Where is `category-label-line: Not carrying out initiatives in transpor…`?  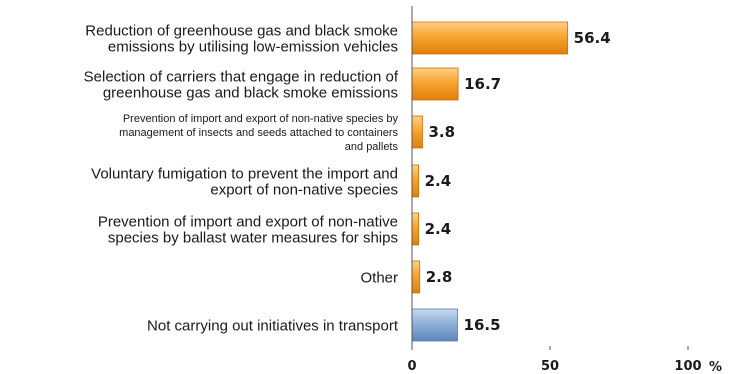
category-label-line: Not carrying out initiatives in transpor… is located at coordinates (273, 325).